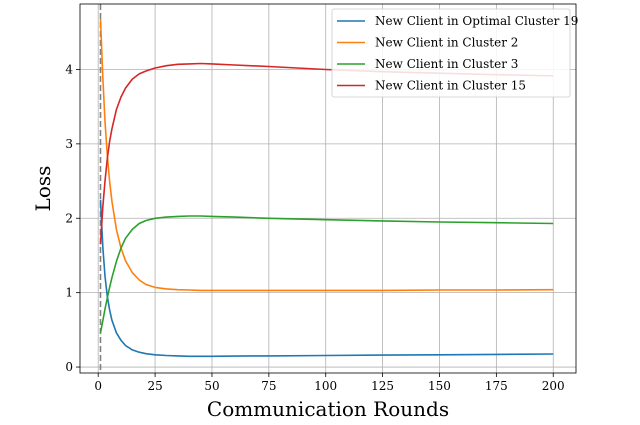 Image resolution: width=640 pixels, height=425 pixels. Describe the element at coordinates (69, 218) in the screenshot. I see `y-tick-label: 2` at that location.